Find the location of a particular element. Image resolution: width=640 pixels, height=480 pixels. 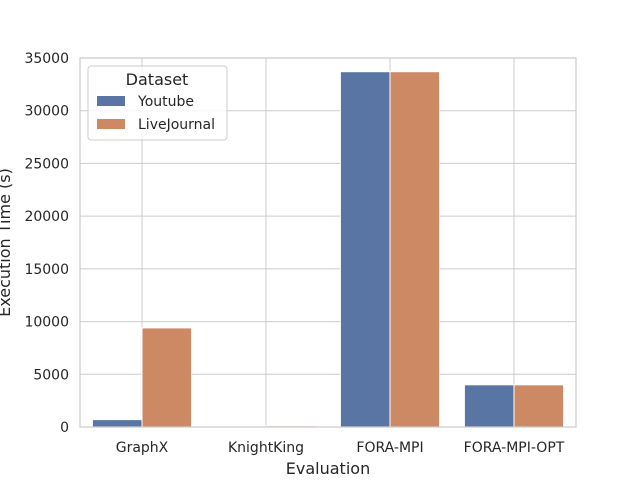

y-tick-label: 25000 is located at coordinates (46, 164).